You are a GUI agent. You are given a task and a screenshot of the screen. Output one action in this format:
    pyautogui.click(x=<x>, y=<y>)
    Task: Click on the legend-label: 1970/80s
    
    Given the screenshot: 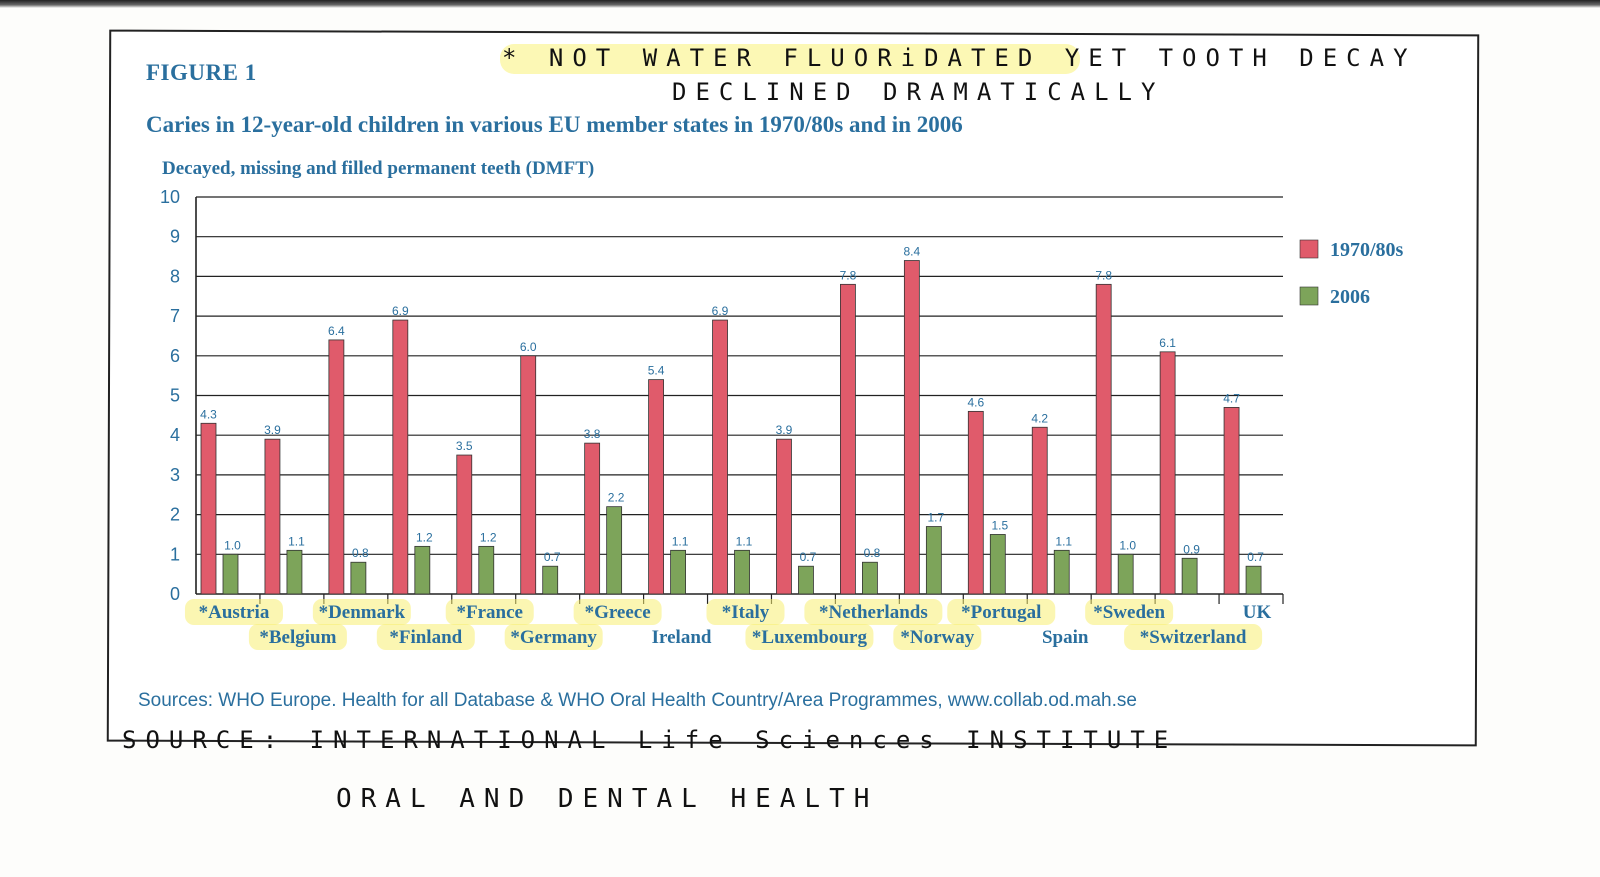 What is the action you would take?
    pyautogui.click(x=1367, y=250)
    